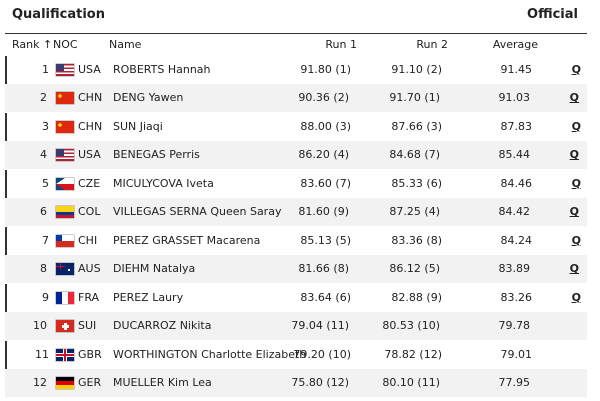 Image resolution: width=600 pixels, height=401 pixels. What do you see at coordinates (45, 126) in the screenshot?
I see `rank: 3` at bounding box center [45, 126].